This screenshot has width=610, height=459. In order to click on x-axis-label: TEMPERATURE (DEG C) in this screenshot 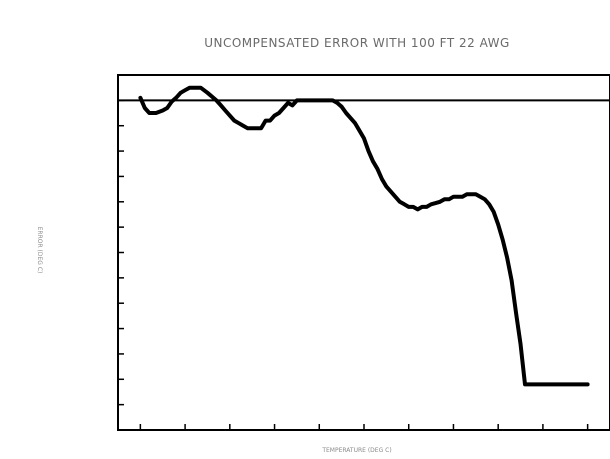, I will do `click(356, 450)`.